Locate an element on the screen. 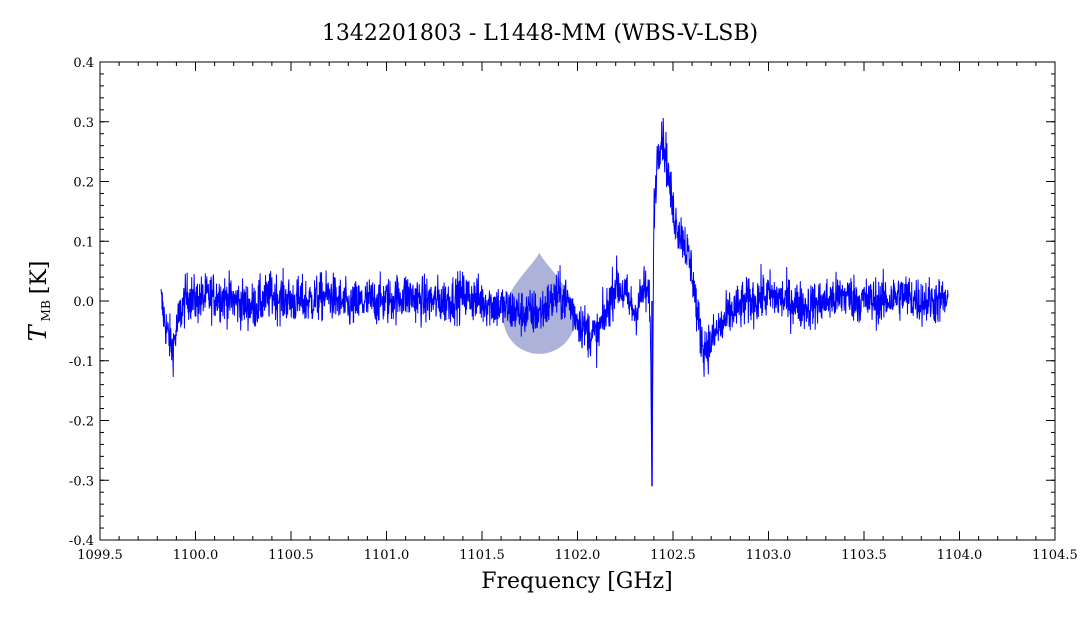 This screenshot has height=618, width=1080. y-tick-label: -0.3 is located at coordinates (81, 481).